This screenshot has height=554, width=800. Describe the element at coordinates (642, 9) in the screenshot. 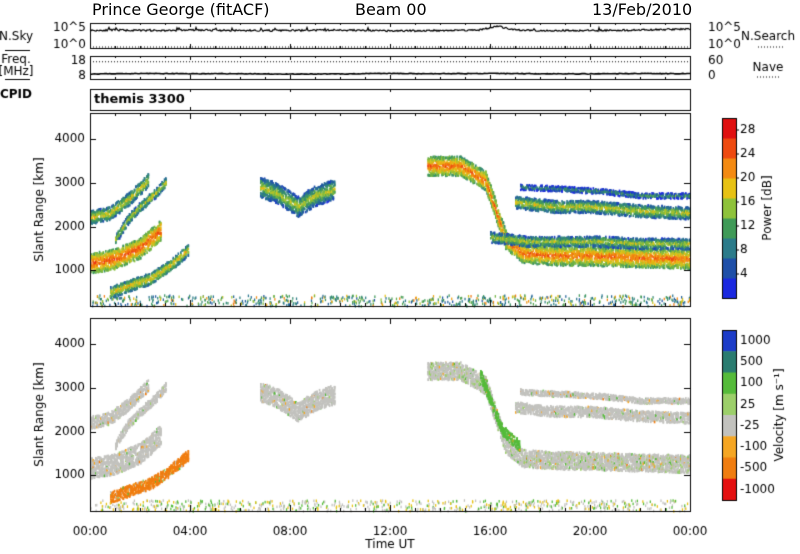

I see `date-label: 13/Feb/2010` at that location.